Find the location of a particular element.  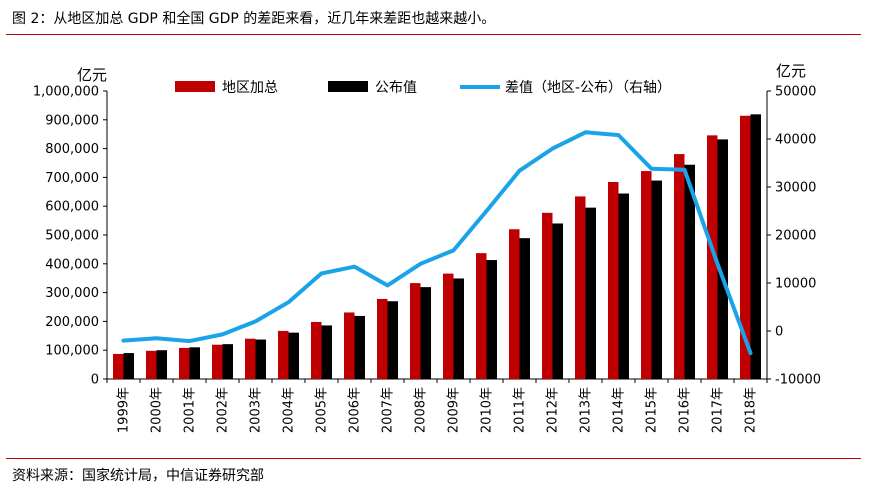

y-right-tick-label: 40000 is located at coordinates (795, 140).